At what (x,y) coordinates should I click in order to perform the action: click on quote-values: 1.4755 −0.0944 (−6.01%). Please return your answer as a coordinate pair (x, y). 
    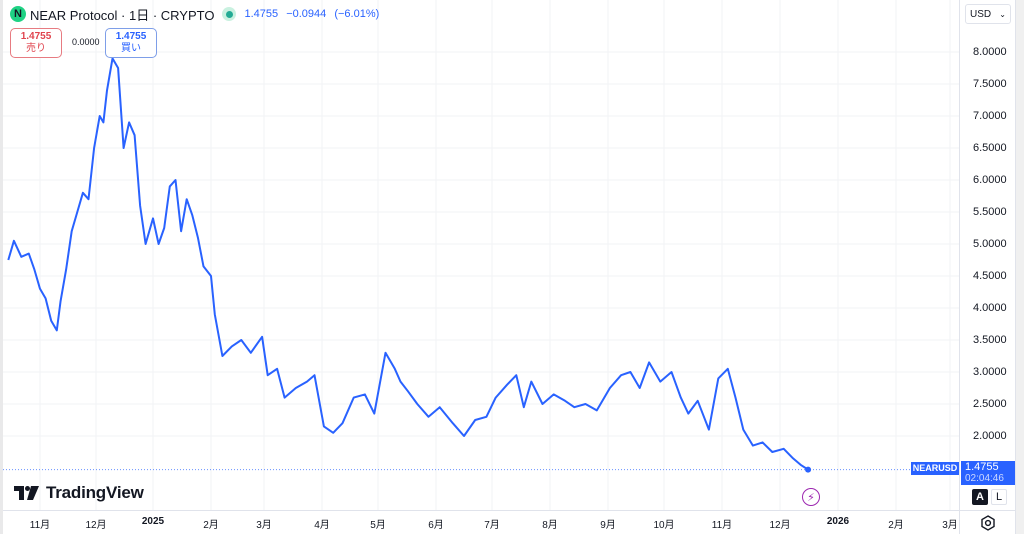
    Looking at the image, I should click on (314, 14).